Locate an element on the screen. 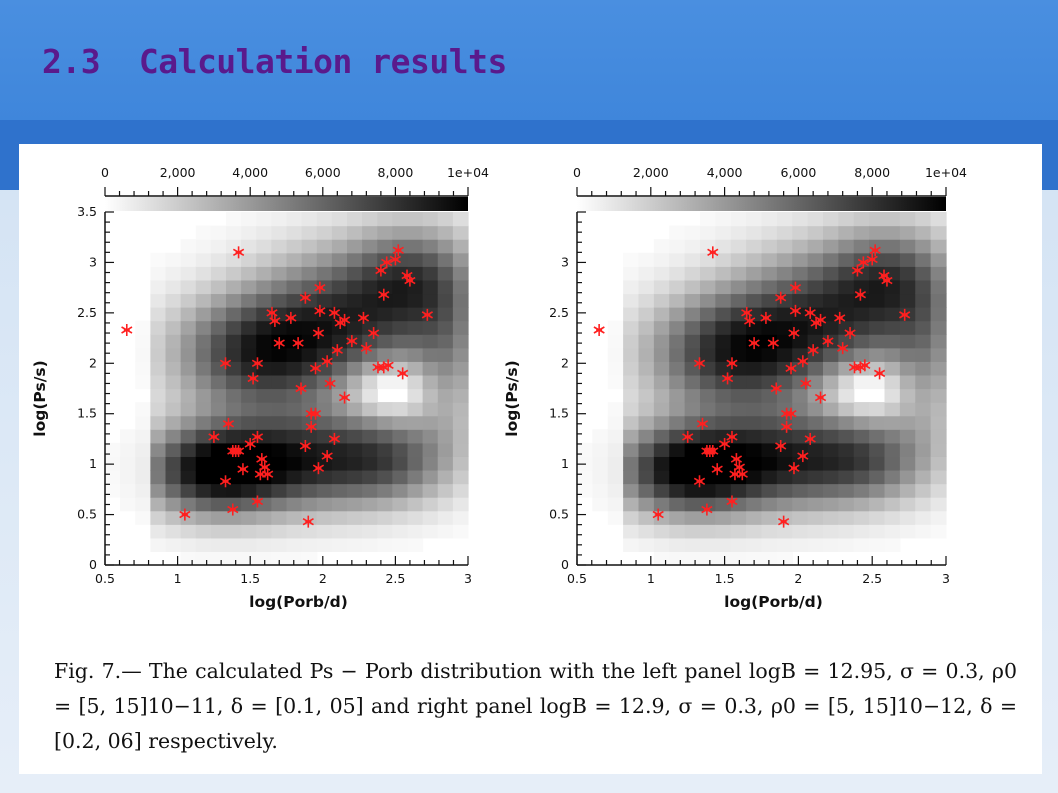 The width and height of the screenshot is (1058, 793). y-tick-label: 0.5 is located at coordinates (87, 514).